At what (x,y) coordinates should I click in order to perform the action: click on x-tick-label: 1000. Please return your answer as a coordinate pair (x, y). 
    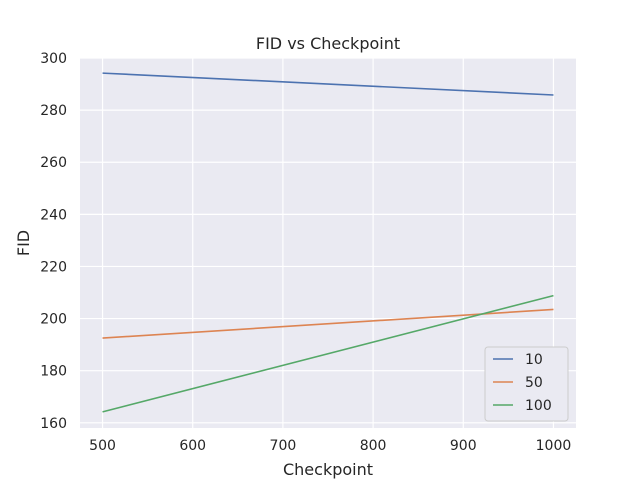
    Looking at the image, I should click on (554, 446).